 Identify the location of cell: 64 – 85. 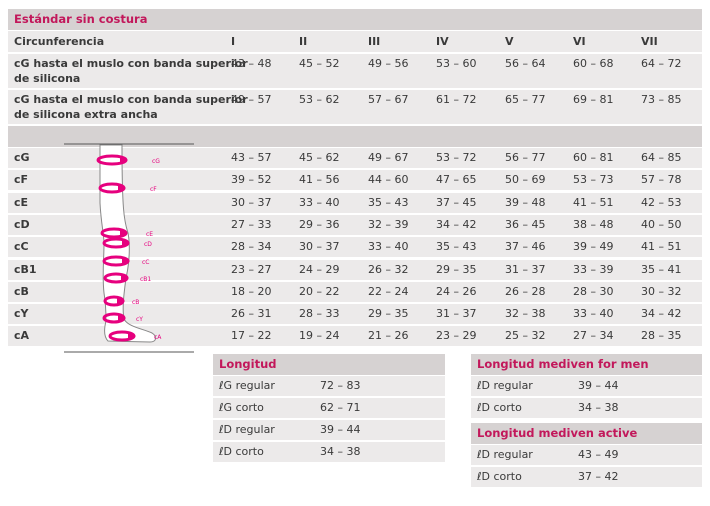
(661, 157).